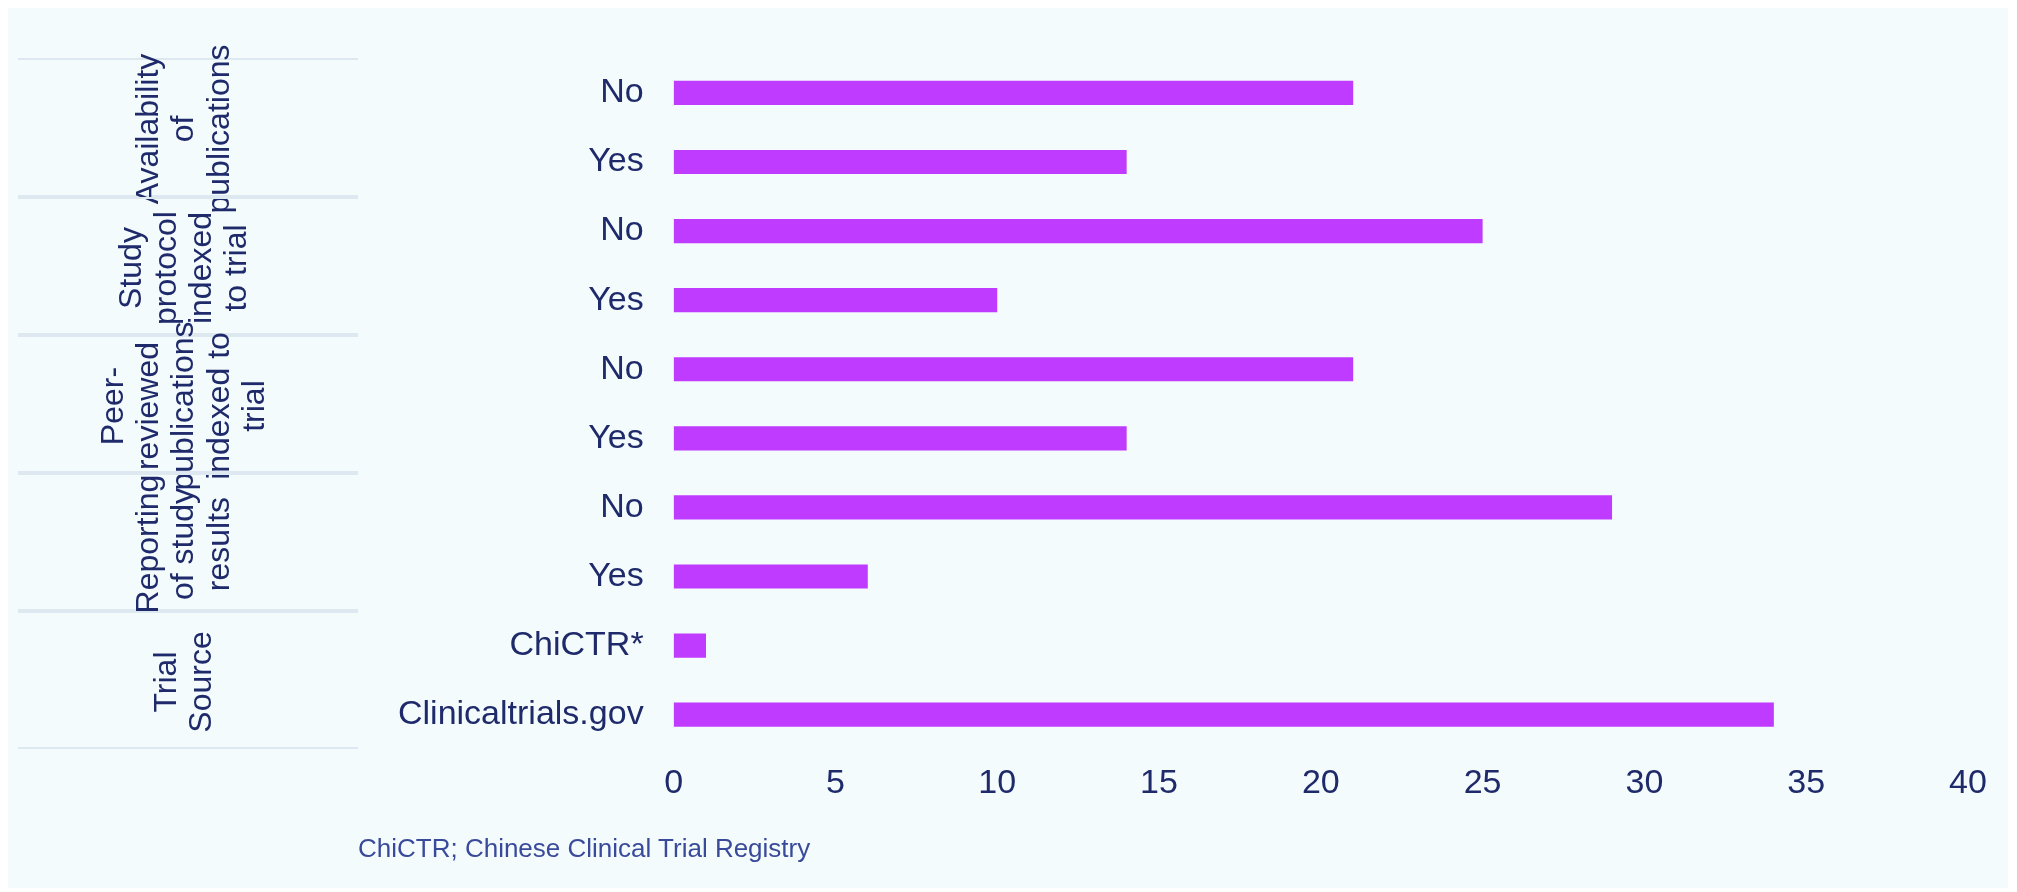 Image resolution: width=2017 pixels, height=892 pixels. I want to click on x-tick-label: 15, so click(1159, 780).